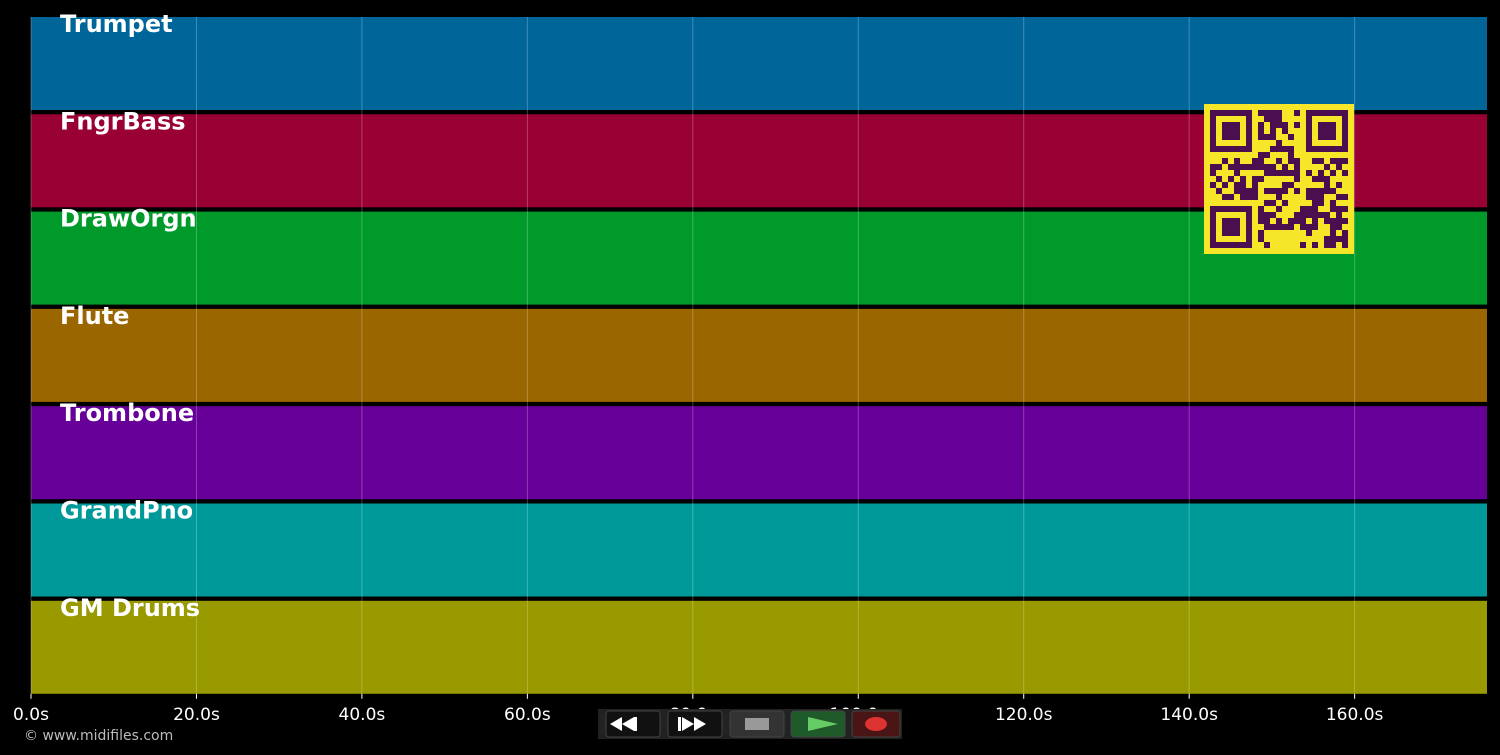 This screenshot has width=1500, height=755. Describe the element at coordinates (1189, 715) in the screenshot. I see `x-tick-label: 140.0s` at that location.